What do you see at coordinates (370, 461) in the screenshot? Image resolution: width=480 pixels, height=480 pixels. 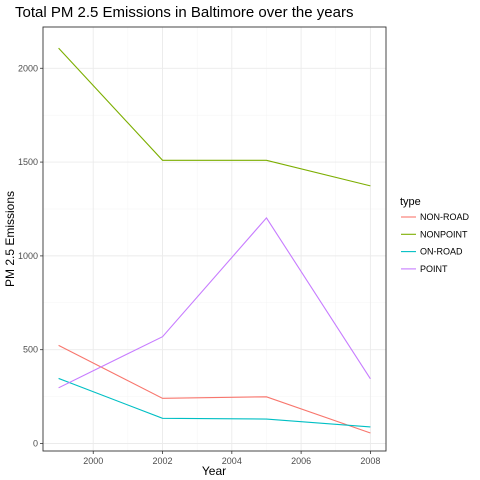 I see `x-tick-label: 2008` at bounding box center [370, 461].